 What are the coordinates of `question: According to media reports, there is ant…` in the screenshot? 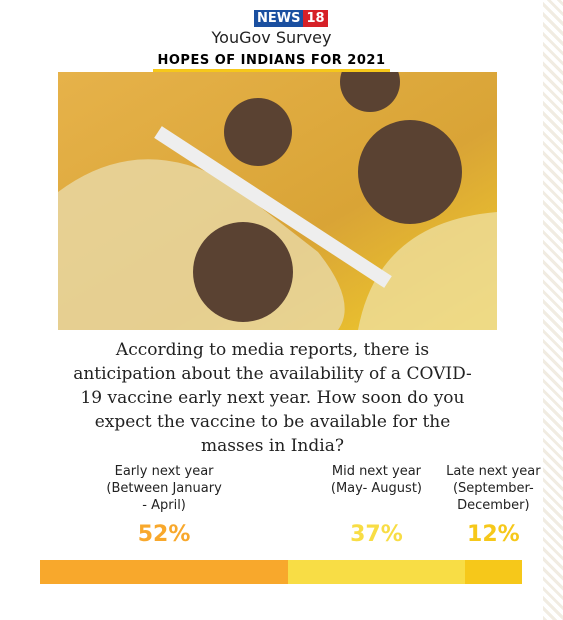 It's located at (272, 398).